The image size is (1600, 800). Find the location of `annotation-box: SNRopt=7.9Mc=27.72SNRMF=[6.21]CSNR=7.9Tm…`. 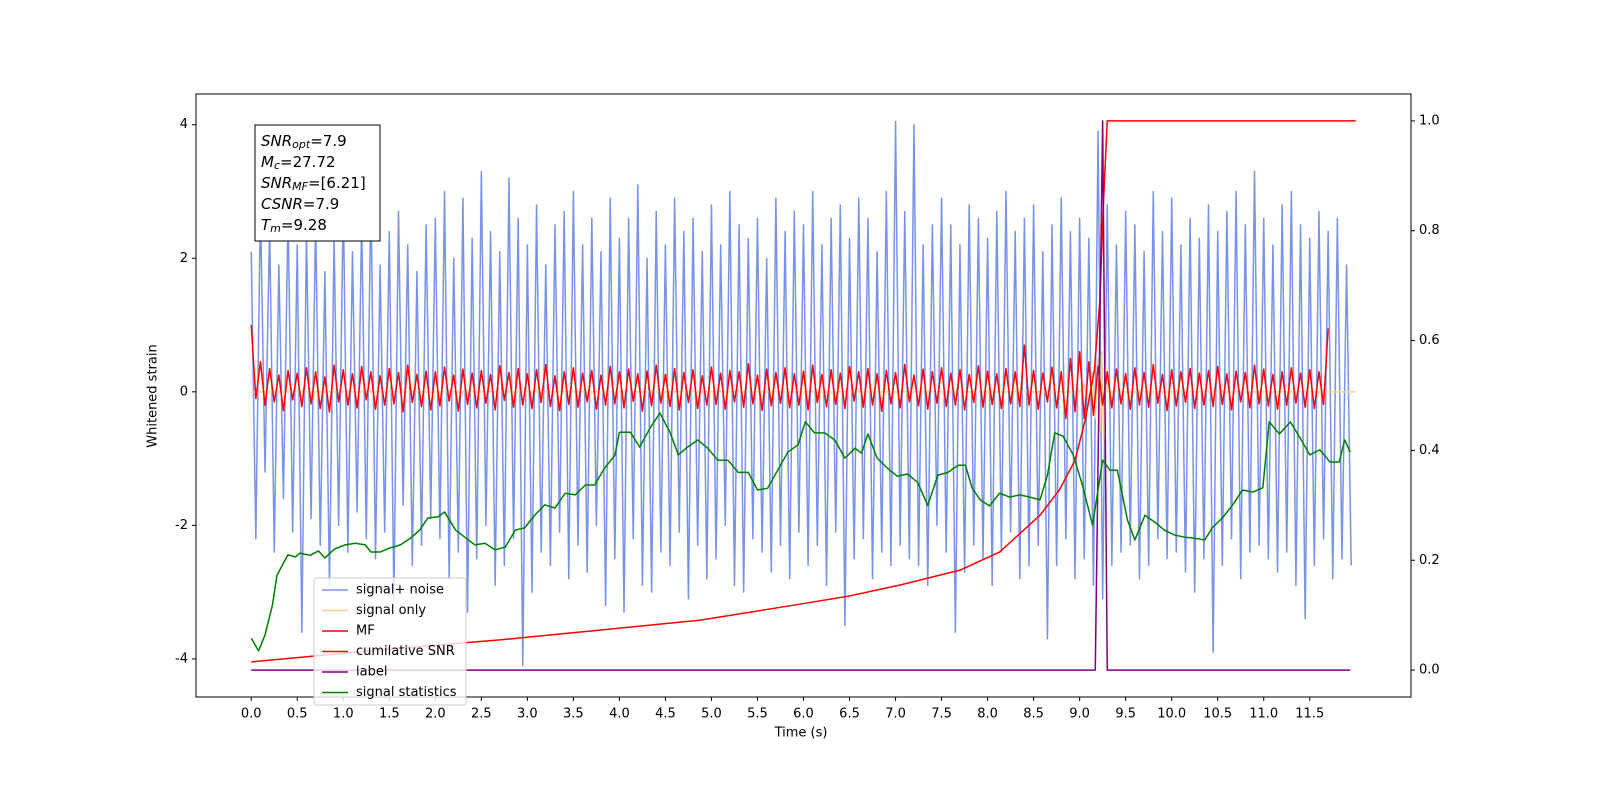

annotation-box: SNRopt=7.9Mc=27.72SNRMF=[6.21]CSNR=7.9Tm… is located at coordinates (317, 183).